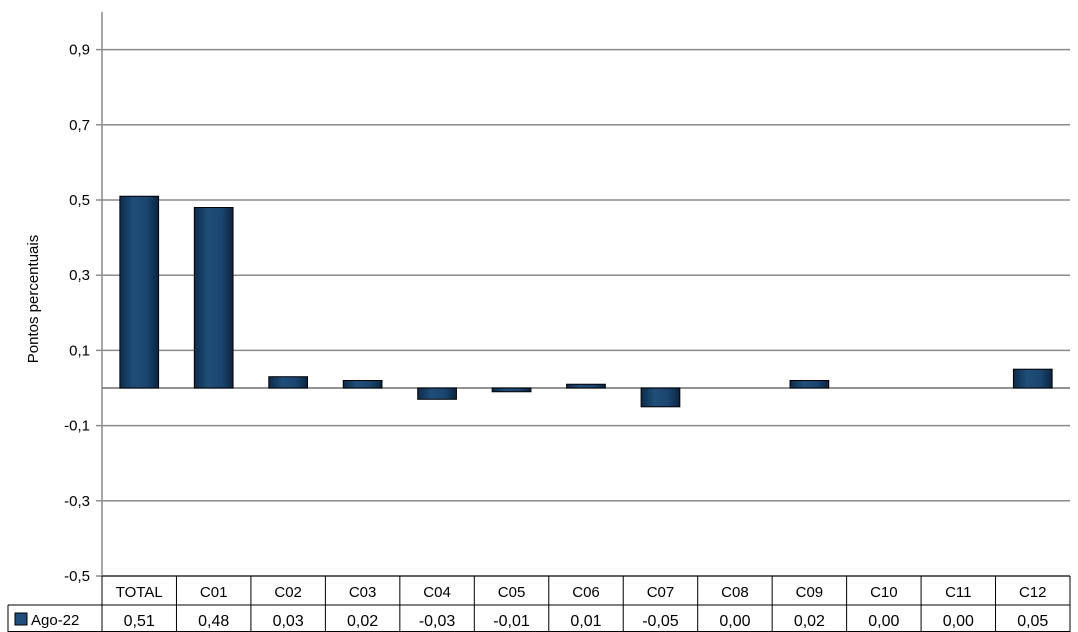  What do you see at coordinates (1032, 378) in the screenshot?
I see `bar-c12` at bounding box center [1032, 378].